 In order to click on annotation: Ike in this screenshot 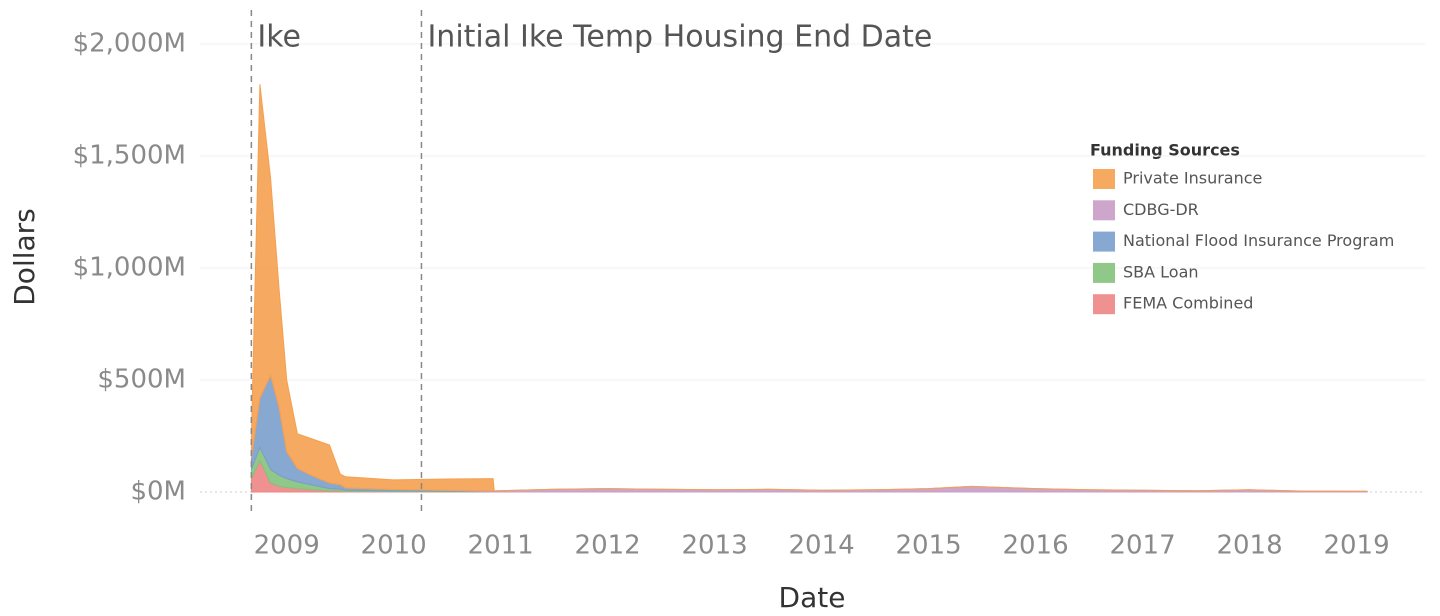, I will do `click(279, 37)`.